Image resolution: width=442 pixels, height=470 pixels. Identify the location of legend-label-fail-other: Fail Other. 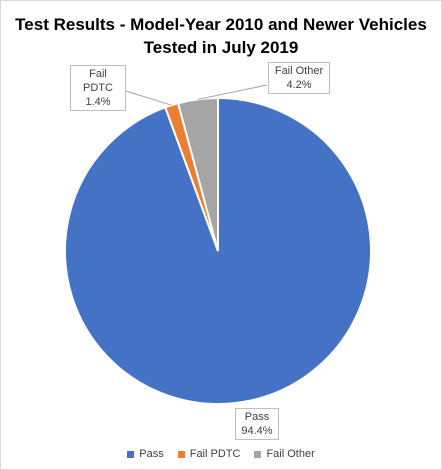
(290, 454).